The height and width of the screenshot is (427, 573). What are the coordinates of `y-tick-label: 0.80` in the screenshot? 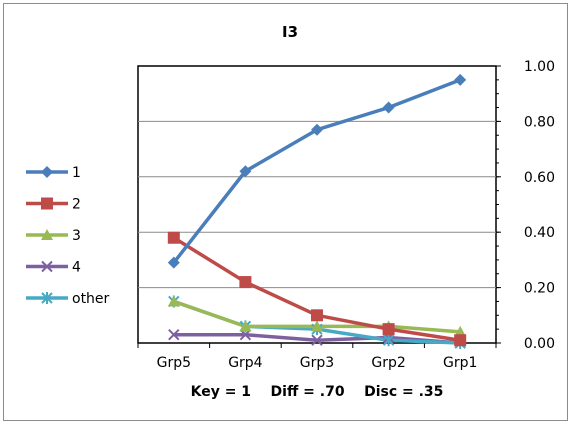 It's located at (539, 122).